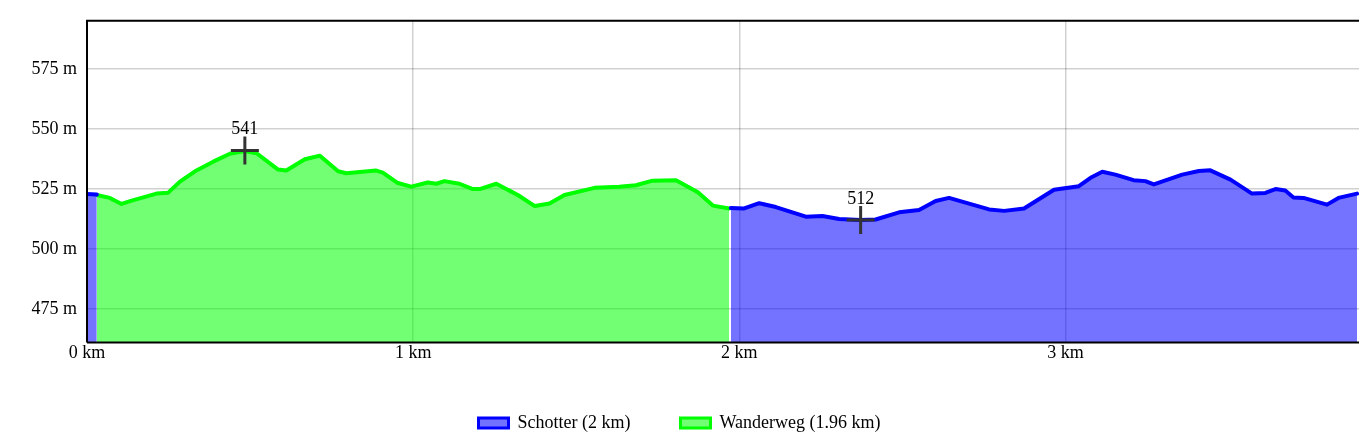 Image resolution: width=1359 pixels, height=446 pixels. Describe the element at coordinates (54, 307) in the screenshot. I see `y-tick-label: 475 m` at that location.